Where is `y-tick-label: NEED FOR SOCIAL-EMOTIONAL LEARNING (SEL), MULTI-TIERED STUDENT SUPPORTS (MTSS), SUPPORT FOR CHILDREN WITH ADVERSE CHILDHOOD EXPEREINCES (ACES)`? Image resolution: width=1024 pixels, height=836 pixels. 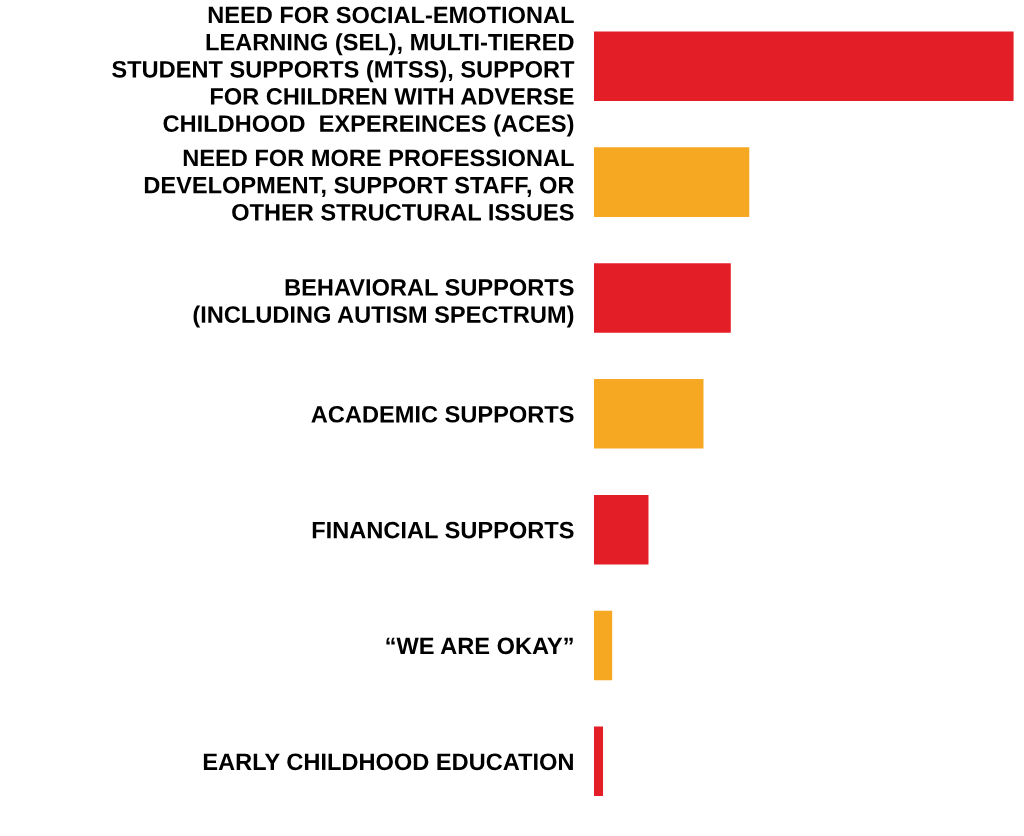 y-tick-label: NEED FOR SOCIAL-EMOTIONAL LEARNING (SEL), MULTI-TIERED STUDENT SUPPORTS (MTSS), SUPPORT FOR CHILDREN WITH ADVERSE CHILDHOOD EXPEREINCES (ACES) is located at coordinates (343, 71).